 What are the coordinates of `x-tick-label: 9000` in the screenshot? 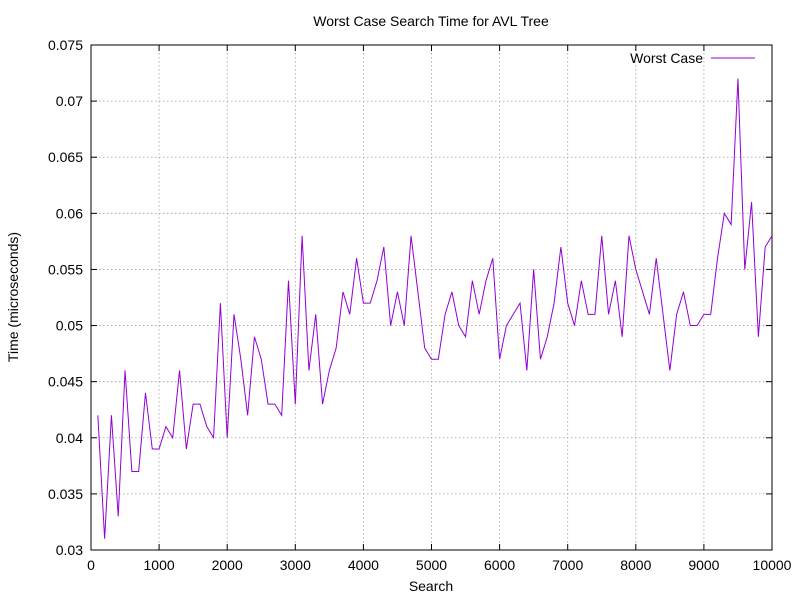 It's located at (703, 565).